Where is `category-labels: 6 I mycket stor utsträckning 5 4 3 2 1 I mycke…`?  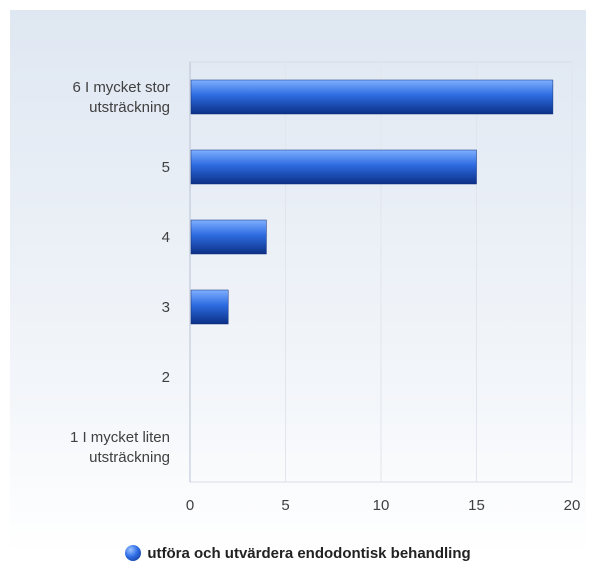 category-labels: 6 I mycket stor utsträckning 5 4 3 2 1 I mycke… is located at coordinates (120, 272).